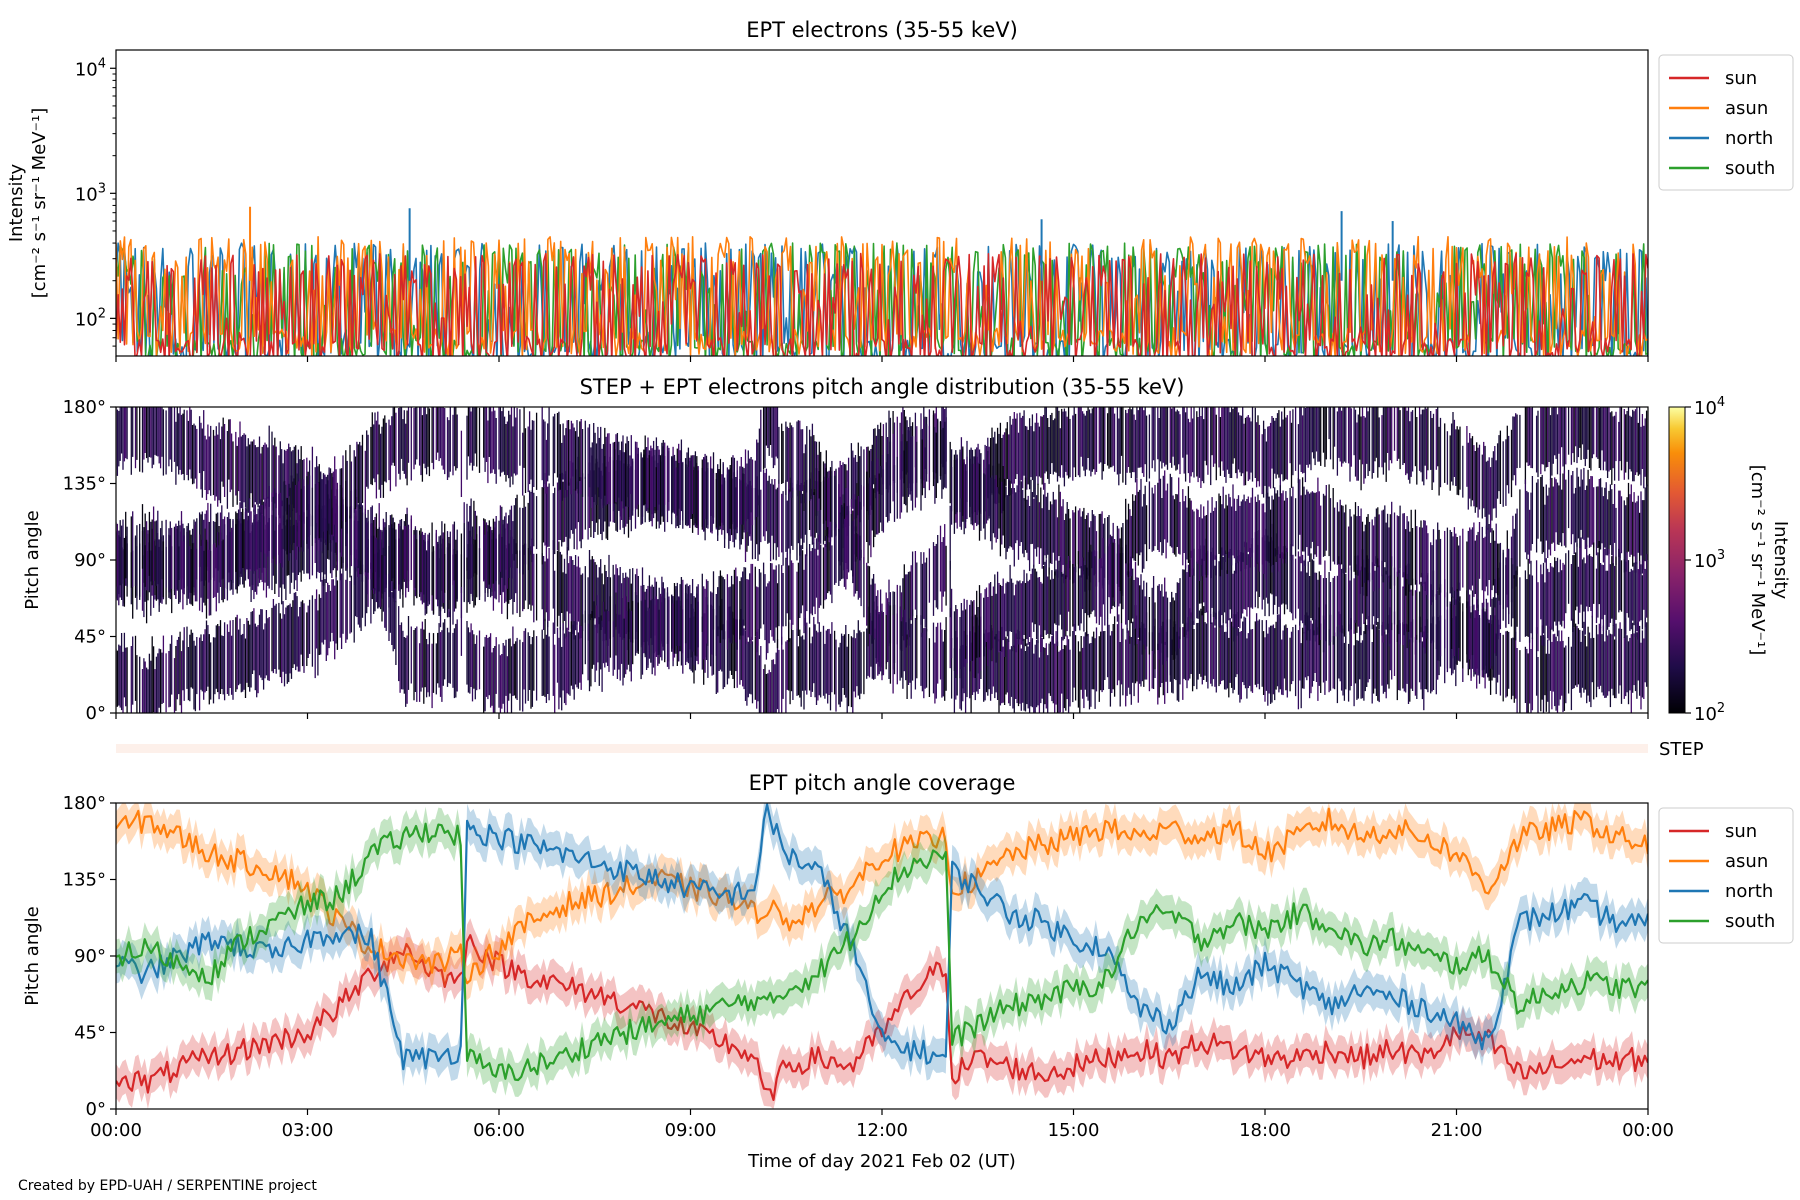 Image resolution: width=1800 pixels, height=1200 pixels. What do you see at coordinates (90, 68) in the screenshot?
I see `y-tick-label: 10⁴` at bounding box center [90, 68].